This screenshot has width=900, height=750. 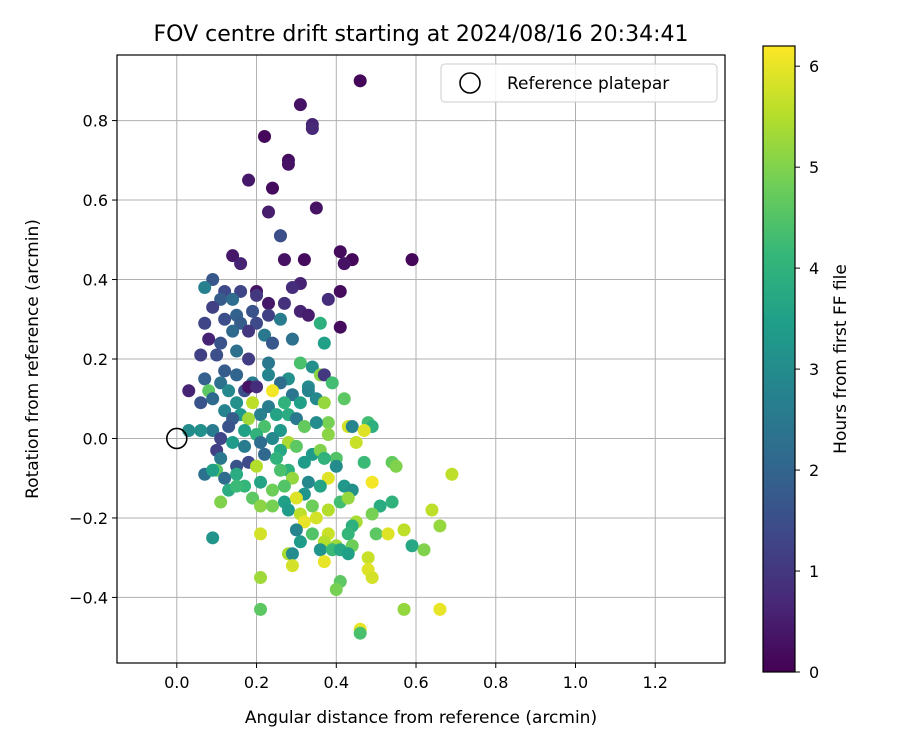 I want to click on y-axis-label: Rotation from reference (arcmin), so click(x=33, y=359).